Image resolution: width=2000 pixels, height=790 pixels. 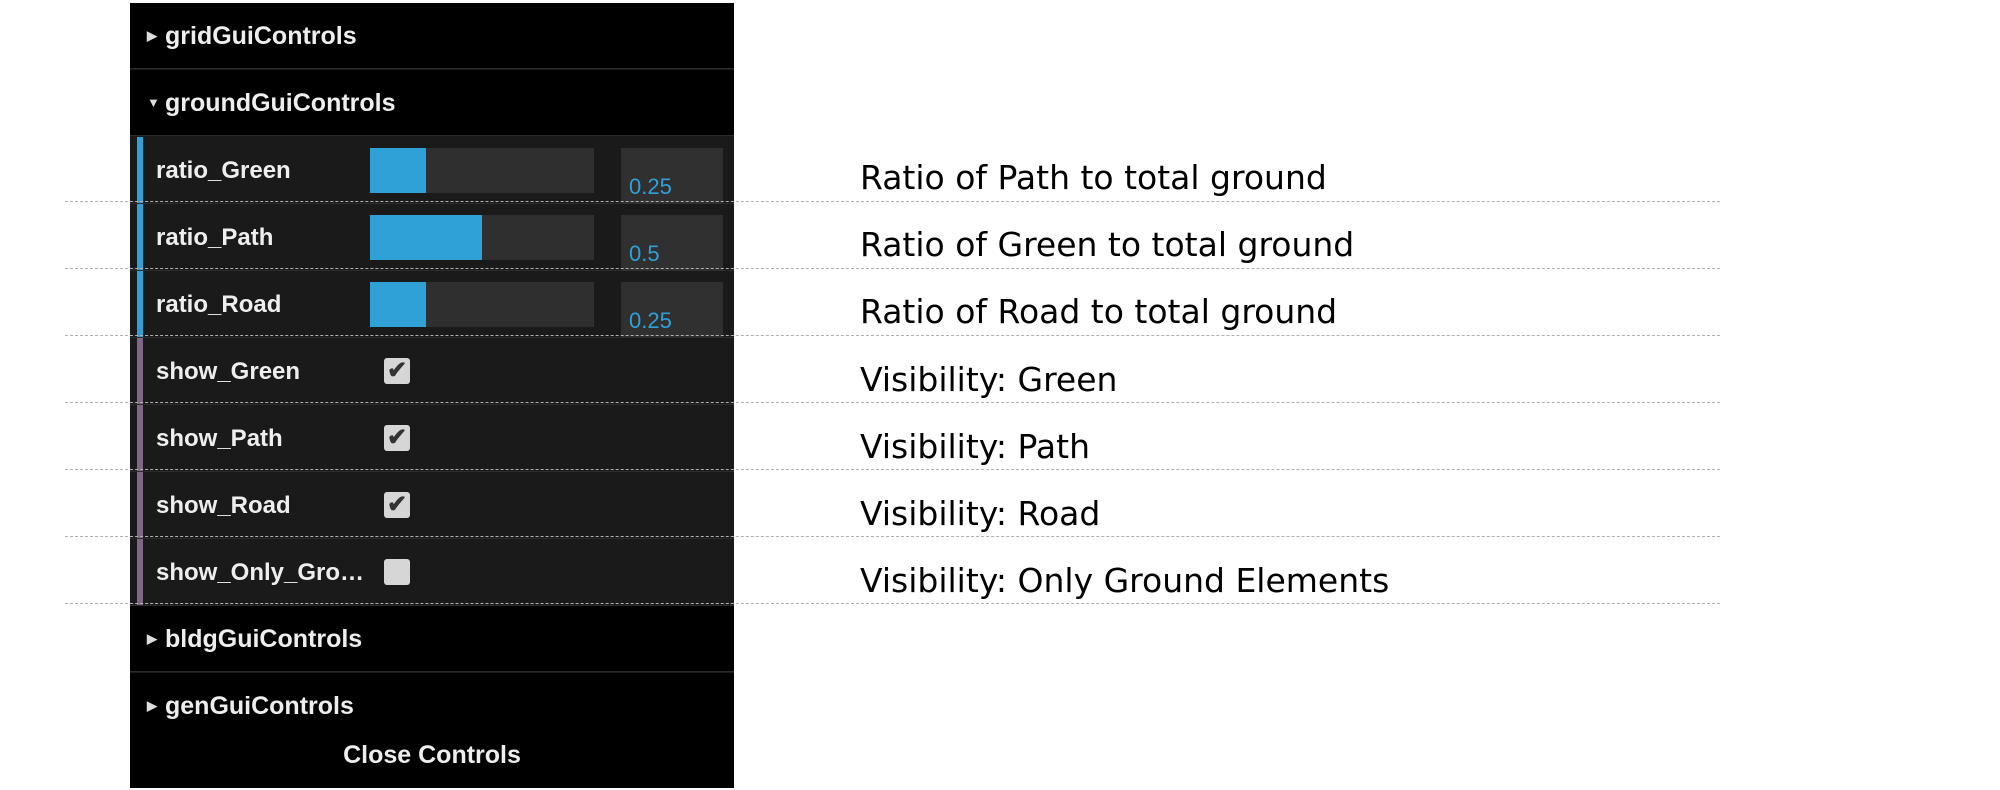 What do you see at coordinates (1107, 244) in the screenshot?
I see `annotation-ratio-green: Ratio of Green to total ground` at bounding box center [1107, 244].